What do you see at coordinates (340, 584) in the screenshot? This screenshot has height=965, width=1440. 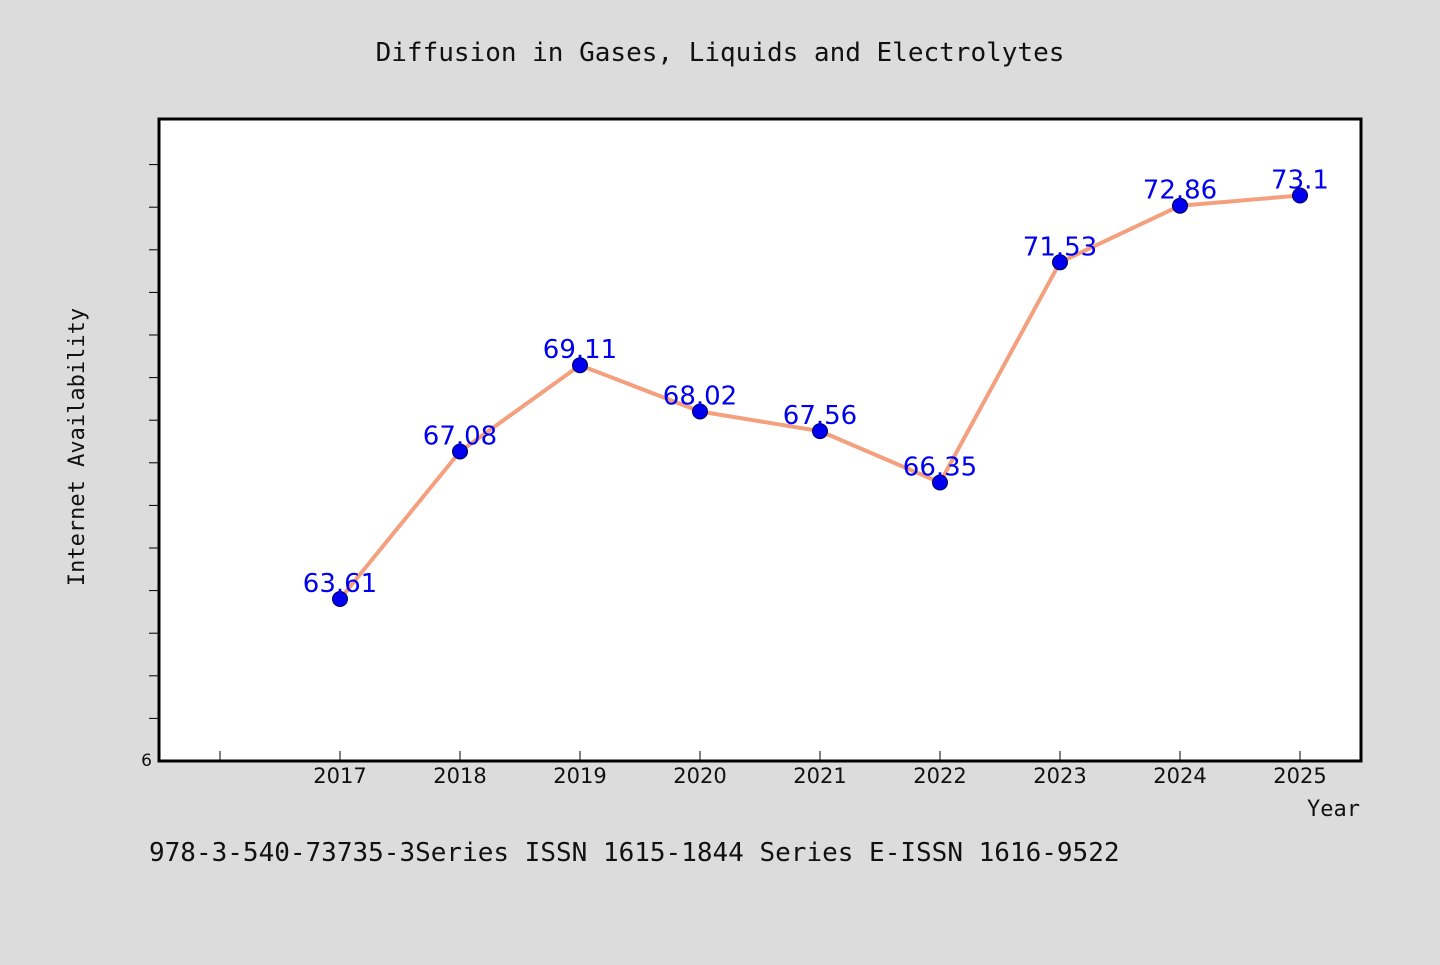 I see `data-label: 63.61` at bounding box center [340, 584].